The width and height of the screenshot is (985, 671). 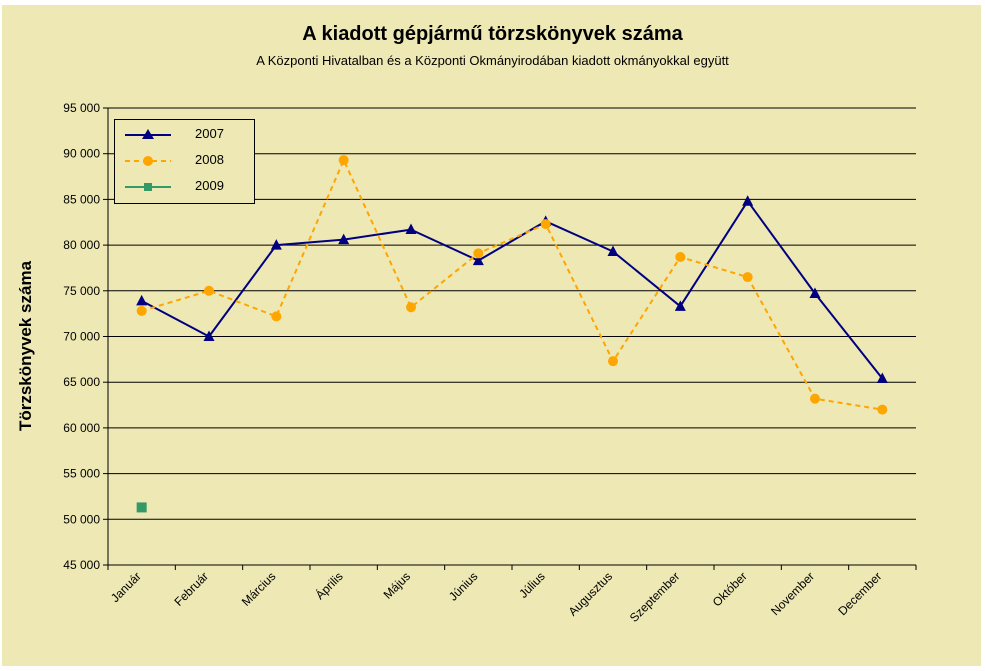 I want to click on legend-swatch-2008, so click(x=148, y=161).